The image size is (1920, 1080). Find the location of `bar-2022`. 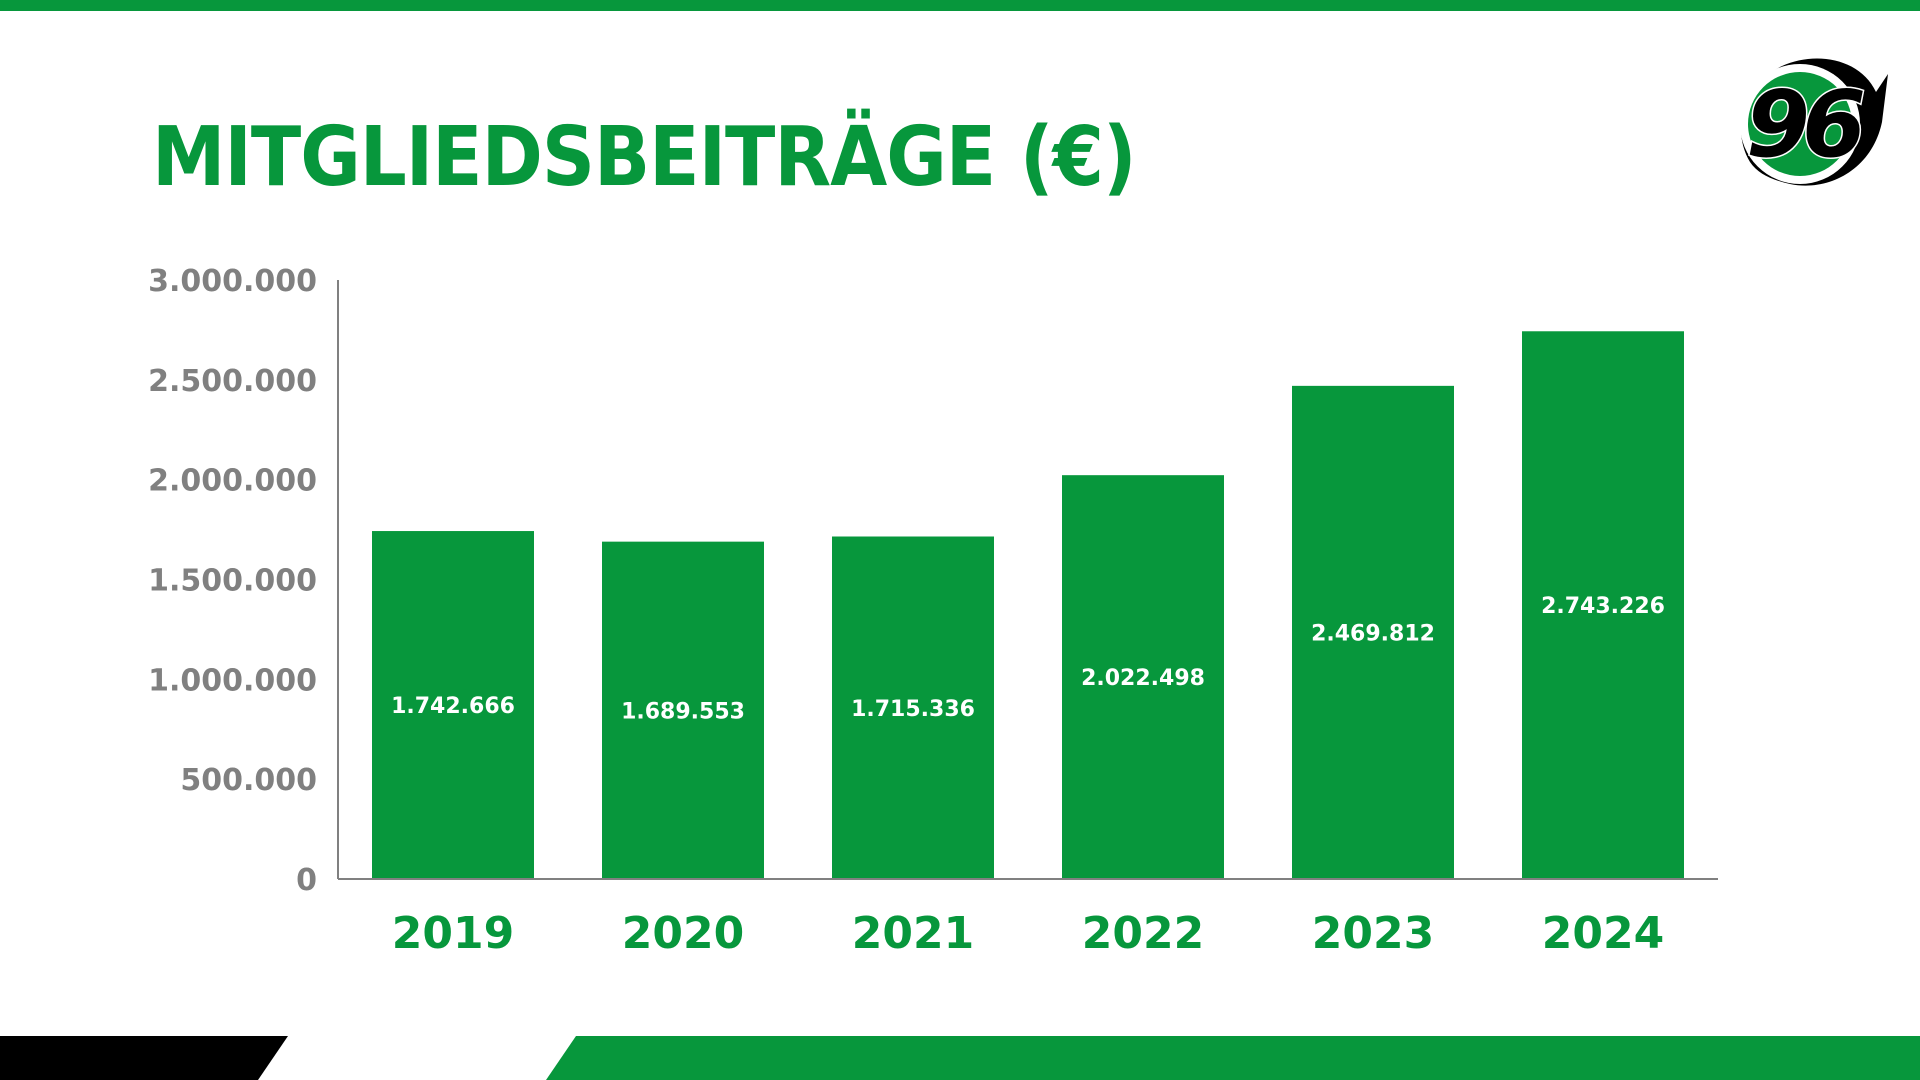

bar-2022 is located at coordinates (1143, 677).